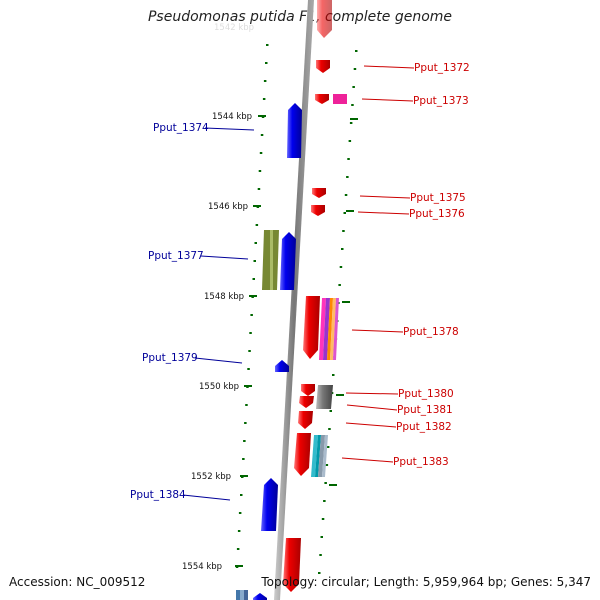 This screenshot has height=600, width=600. What do you see at coordinates (224, 297) in the screenshot?
I see `scale-label-1548: 1548 kbp` at bounding box center [224, 297].